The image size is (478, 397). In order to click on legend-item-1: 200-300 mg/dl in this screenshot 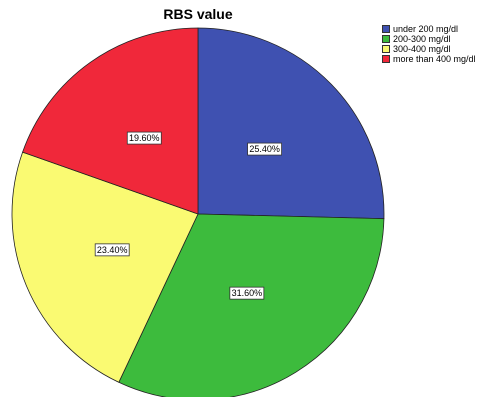, I will do `click(429, 39)`.